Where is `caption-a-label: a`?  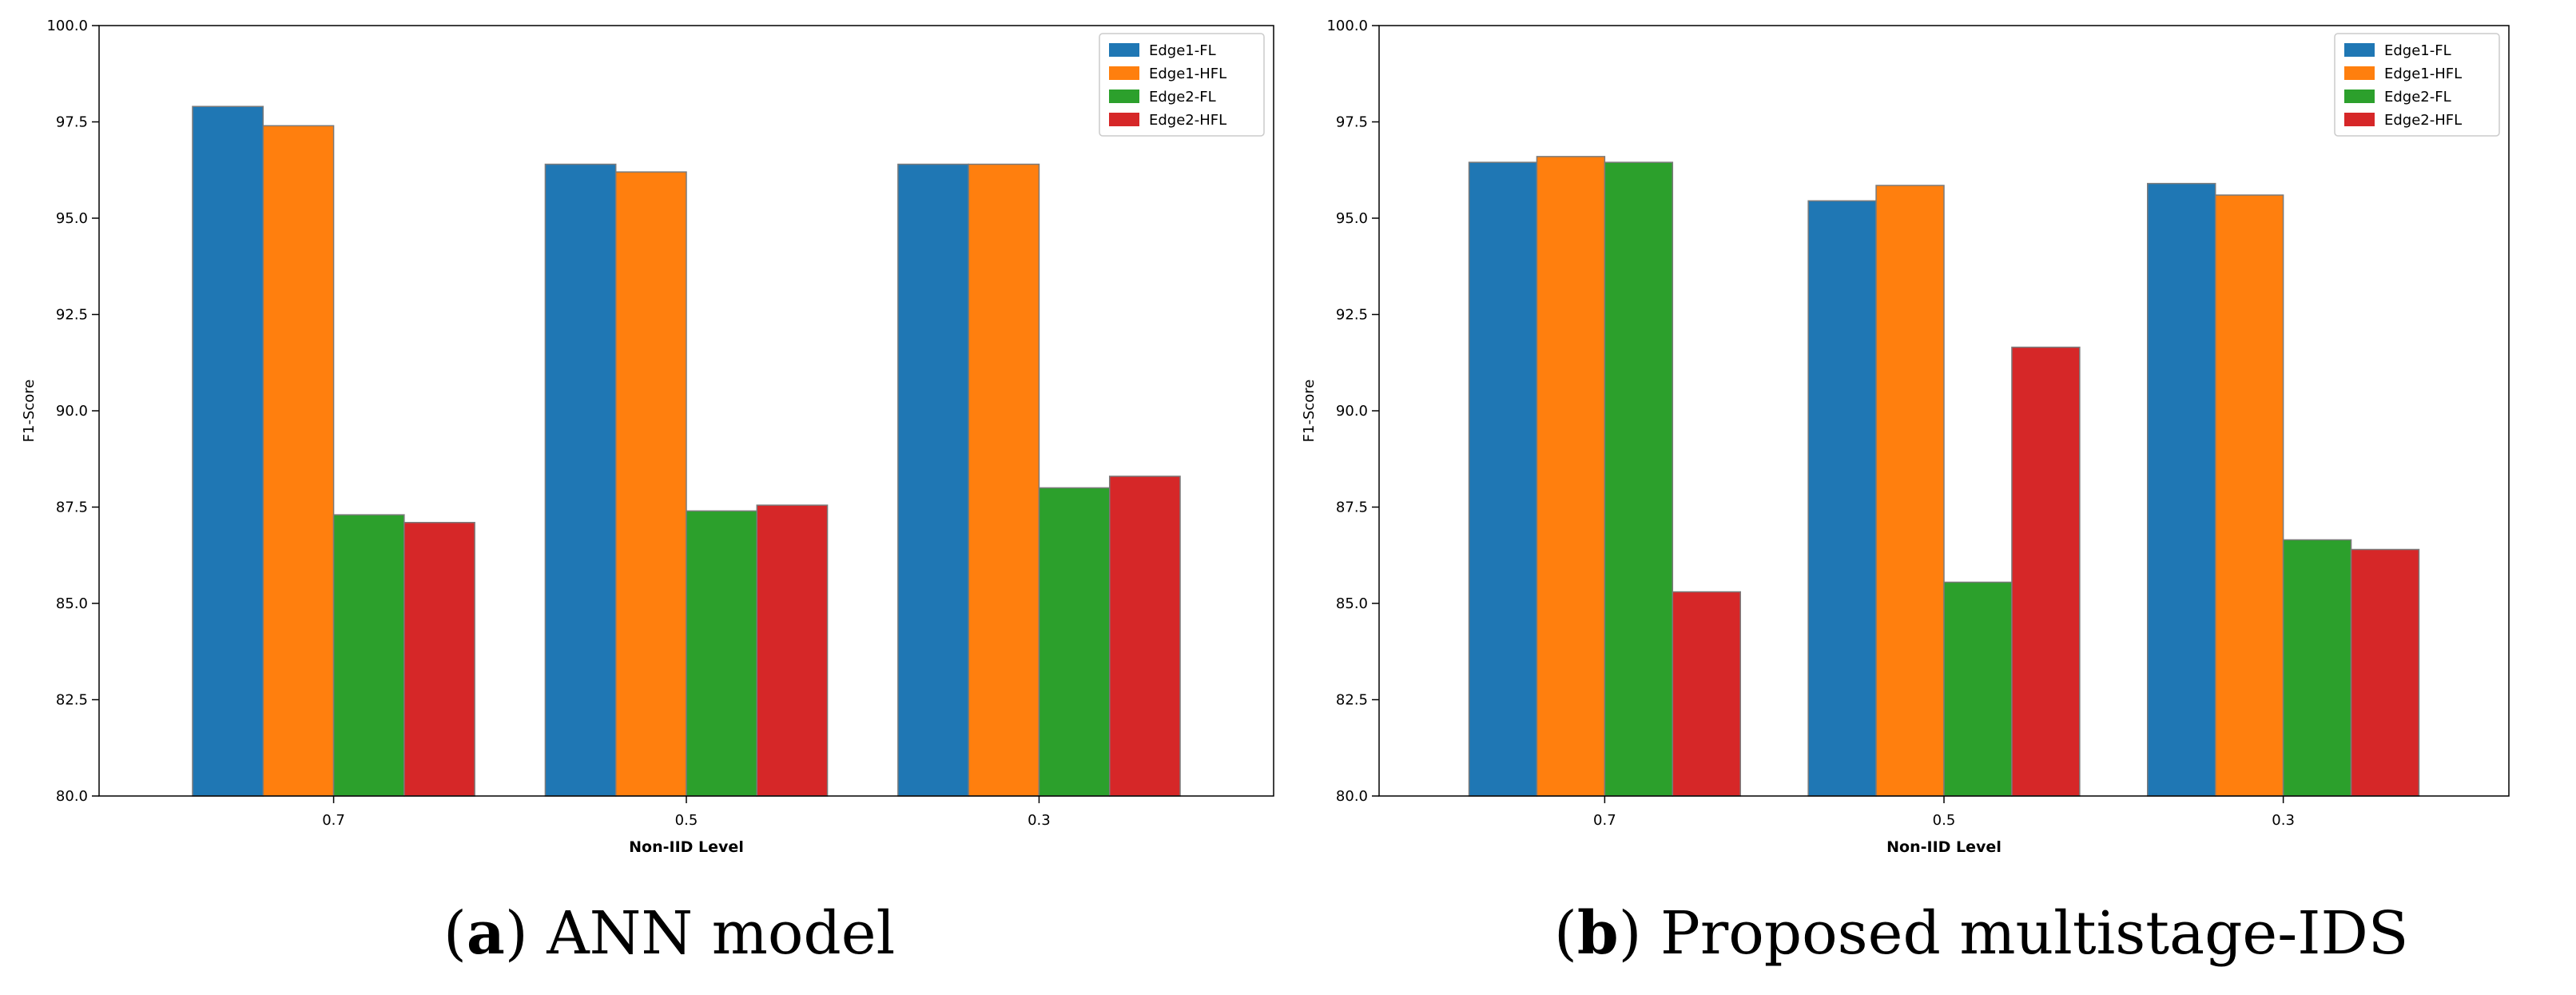 caption-a-label: a is located at coordinates (485, 933).